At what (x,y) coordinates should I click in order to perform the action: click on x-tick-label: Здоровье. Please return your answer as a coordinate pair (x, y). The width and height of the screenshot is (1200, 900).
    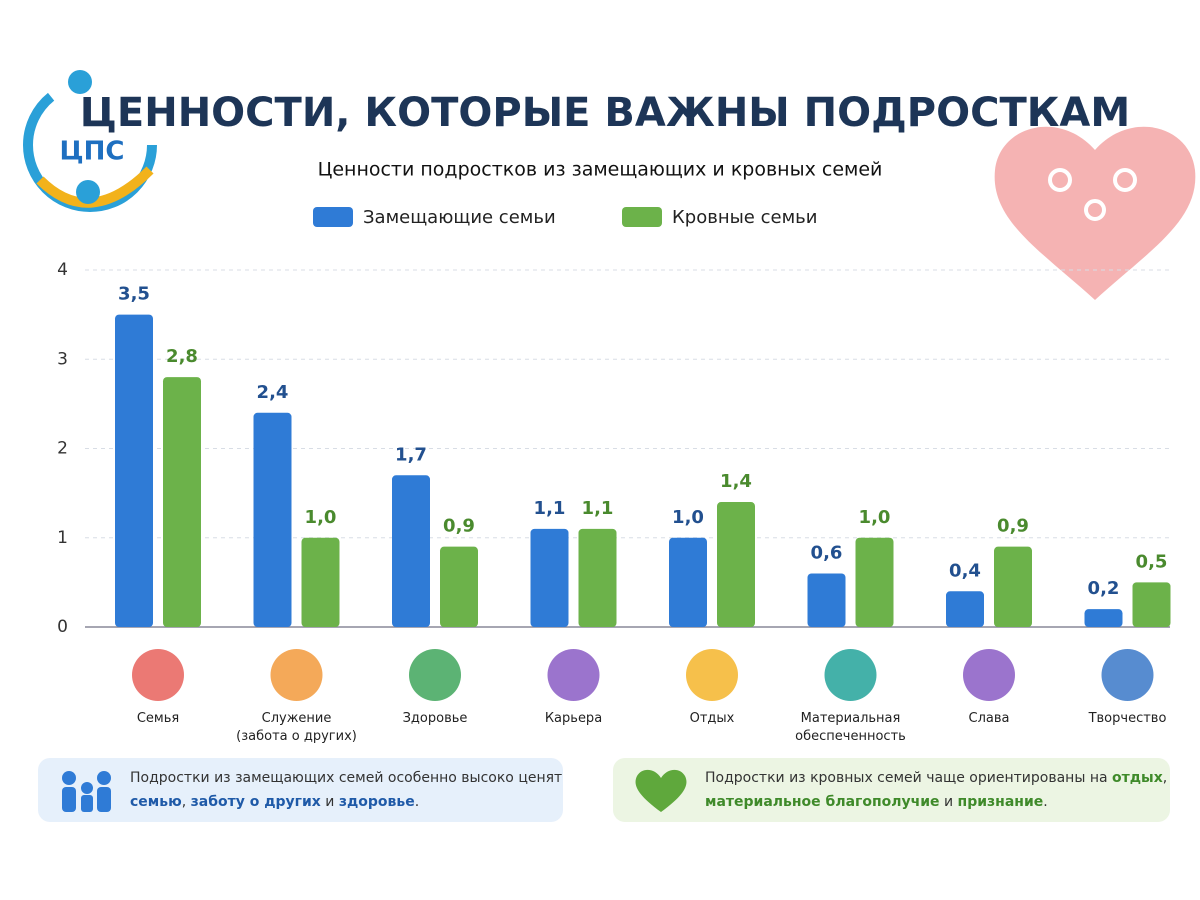
    Looking at the image, I should click on (435, 718).